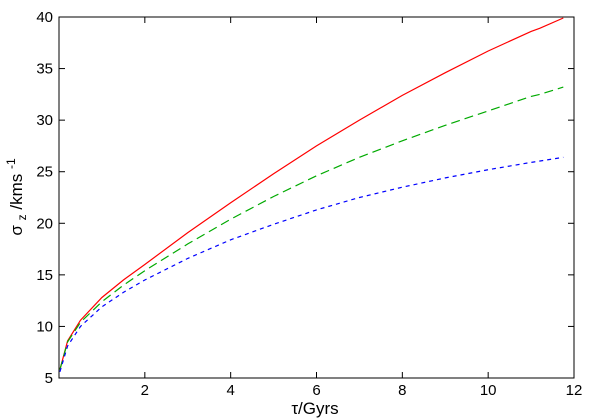 The width and height of the screenshot is (598, 419). I want to click on y-tick-label-25: 25, so click(44, 172).